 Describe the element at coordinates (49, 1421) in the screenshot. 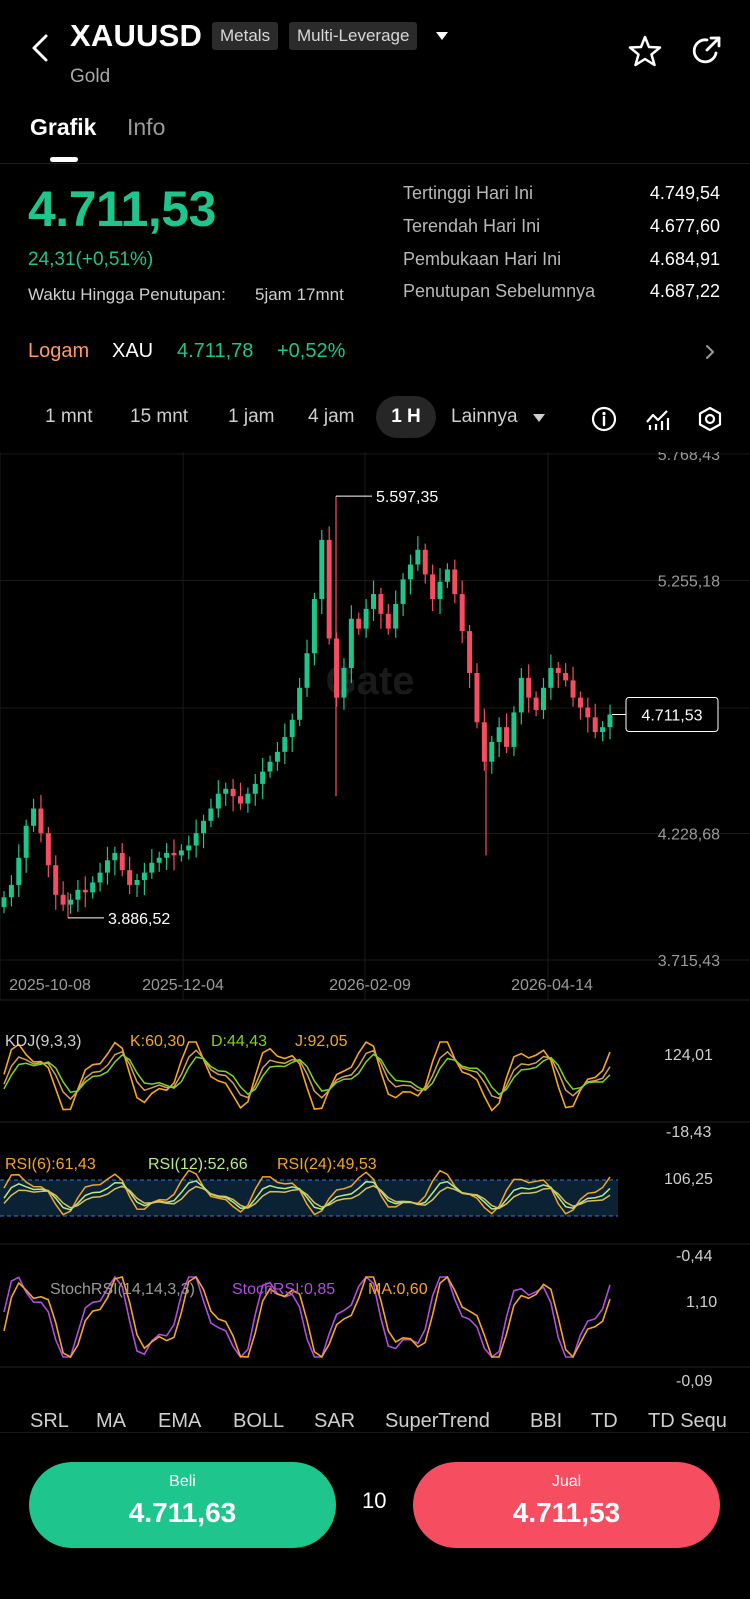

I see `indicator-tab-srl: SRL` at that location.